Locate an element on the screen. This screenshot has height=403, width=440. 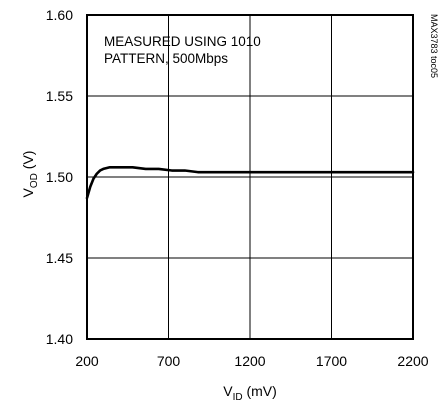
x-tick-label: 200 is located at coordinates (87, 361).